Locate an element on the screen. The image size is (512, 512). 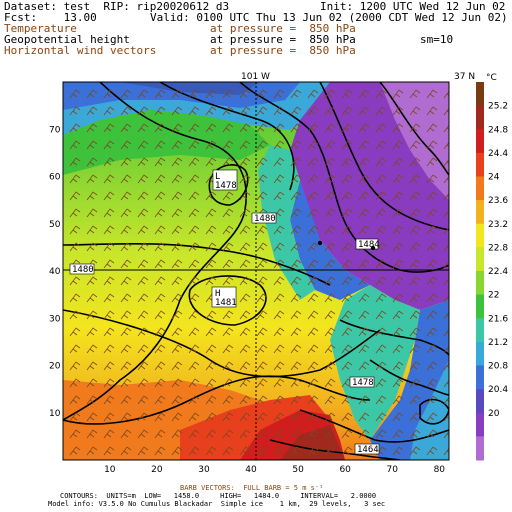
svg-text: 1481 is located at coordinates (226, 303).